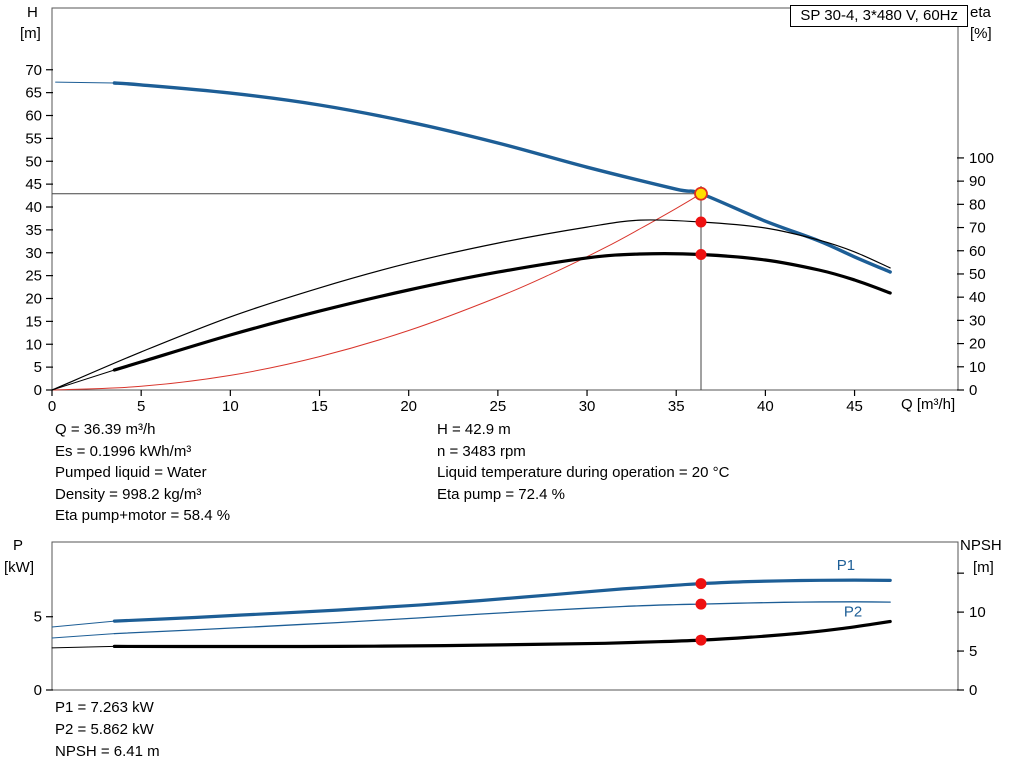  What do you see at coordinates (980, 12) in the screenshot?
I see `eta-axis-label: eta` at bounding box center [980, 12].